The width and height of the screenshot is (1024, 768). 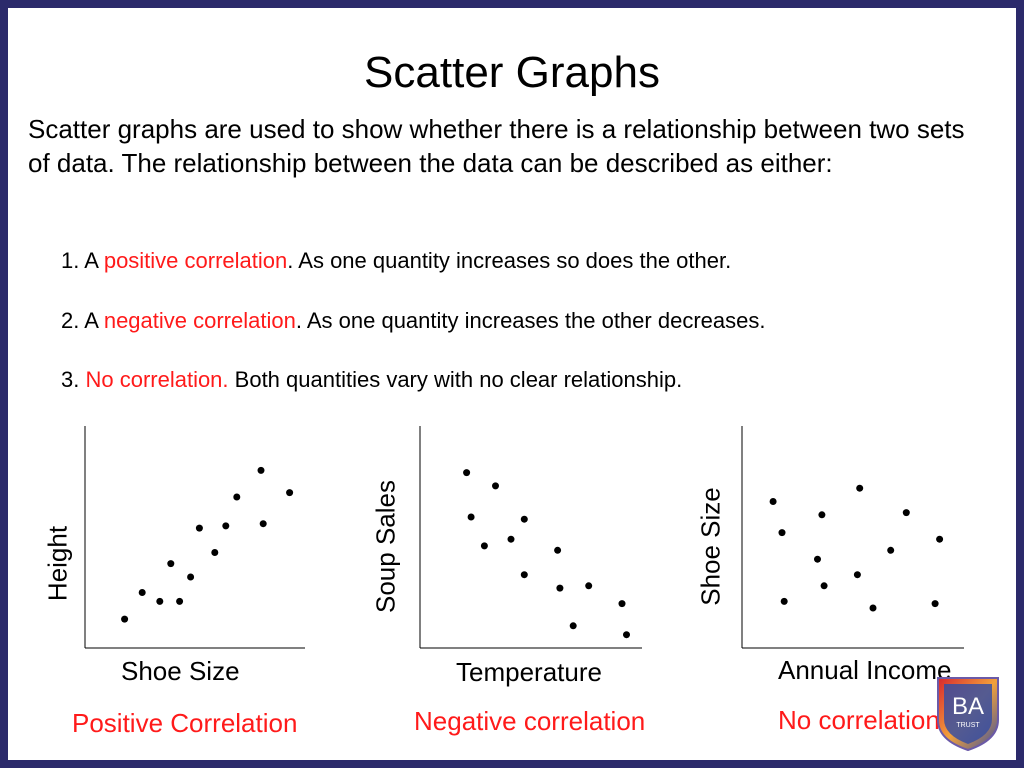 What do you see at coordinates (710, 546) in the screenshot?
I see `chart-3-y-axis-label: Shoe Size` at bounding box center [710, 546].